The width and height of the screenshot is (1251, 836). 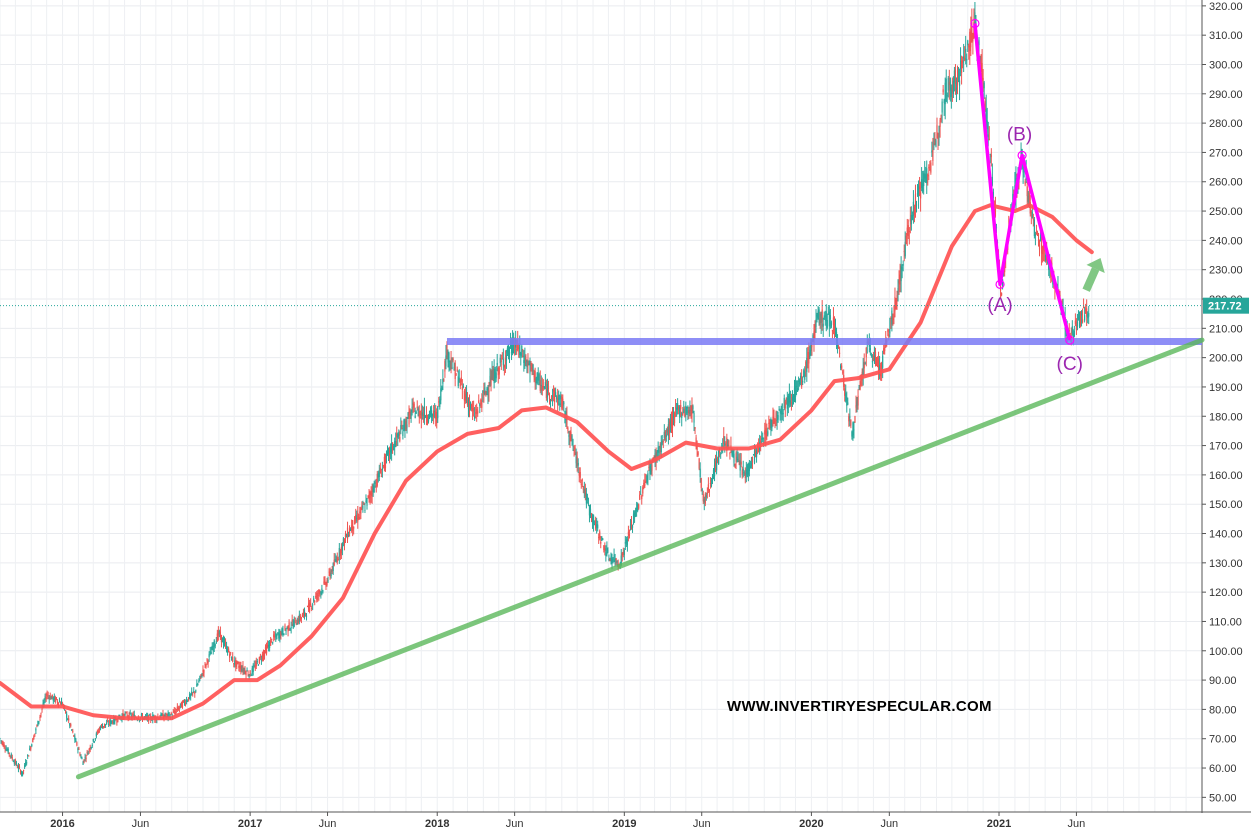 What do you see at coordinates (1223, 681) in the screenshot?
I see `y-tick-label: 90.00` at bounding box center [1223, 681].